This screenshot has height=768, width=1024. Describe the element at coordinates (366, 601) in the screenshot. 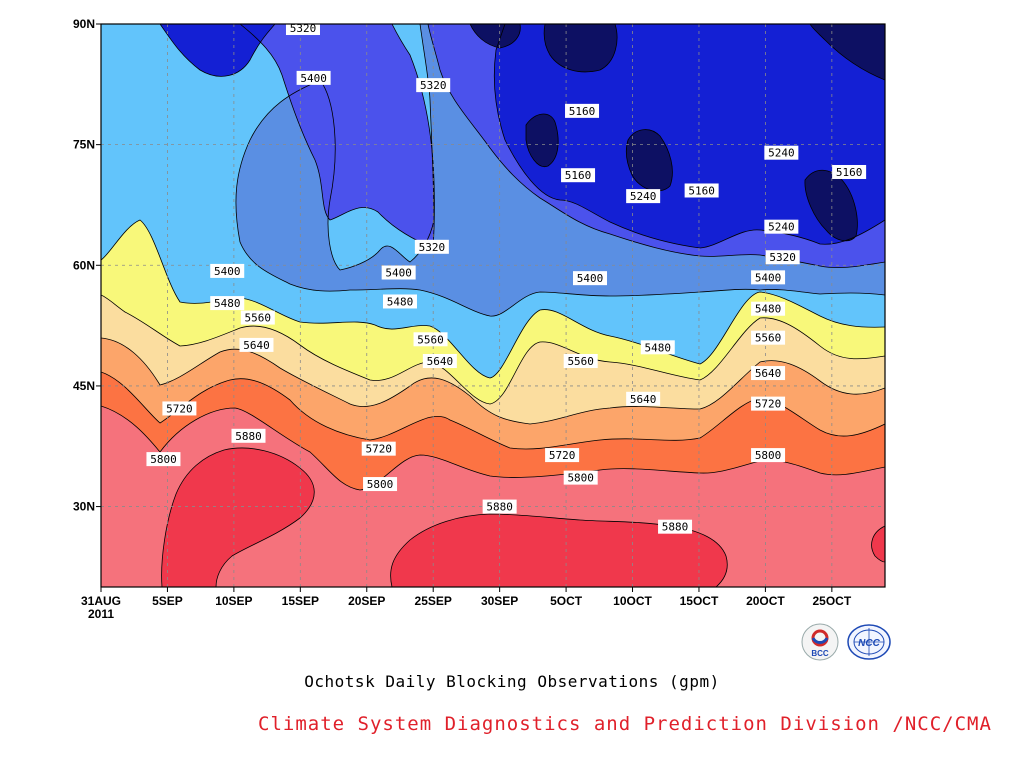

I see `x-tick-label: 20SEP` at that location.